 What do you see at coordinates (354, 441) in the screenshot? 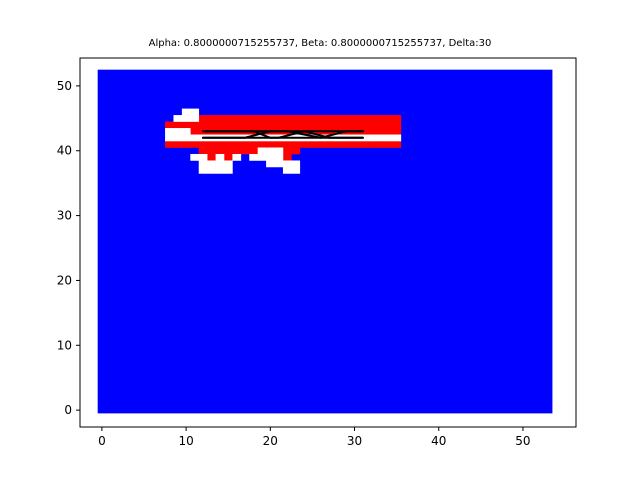
I see `x-tick-label: 30` at bounding box center [354, 441].